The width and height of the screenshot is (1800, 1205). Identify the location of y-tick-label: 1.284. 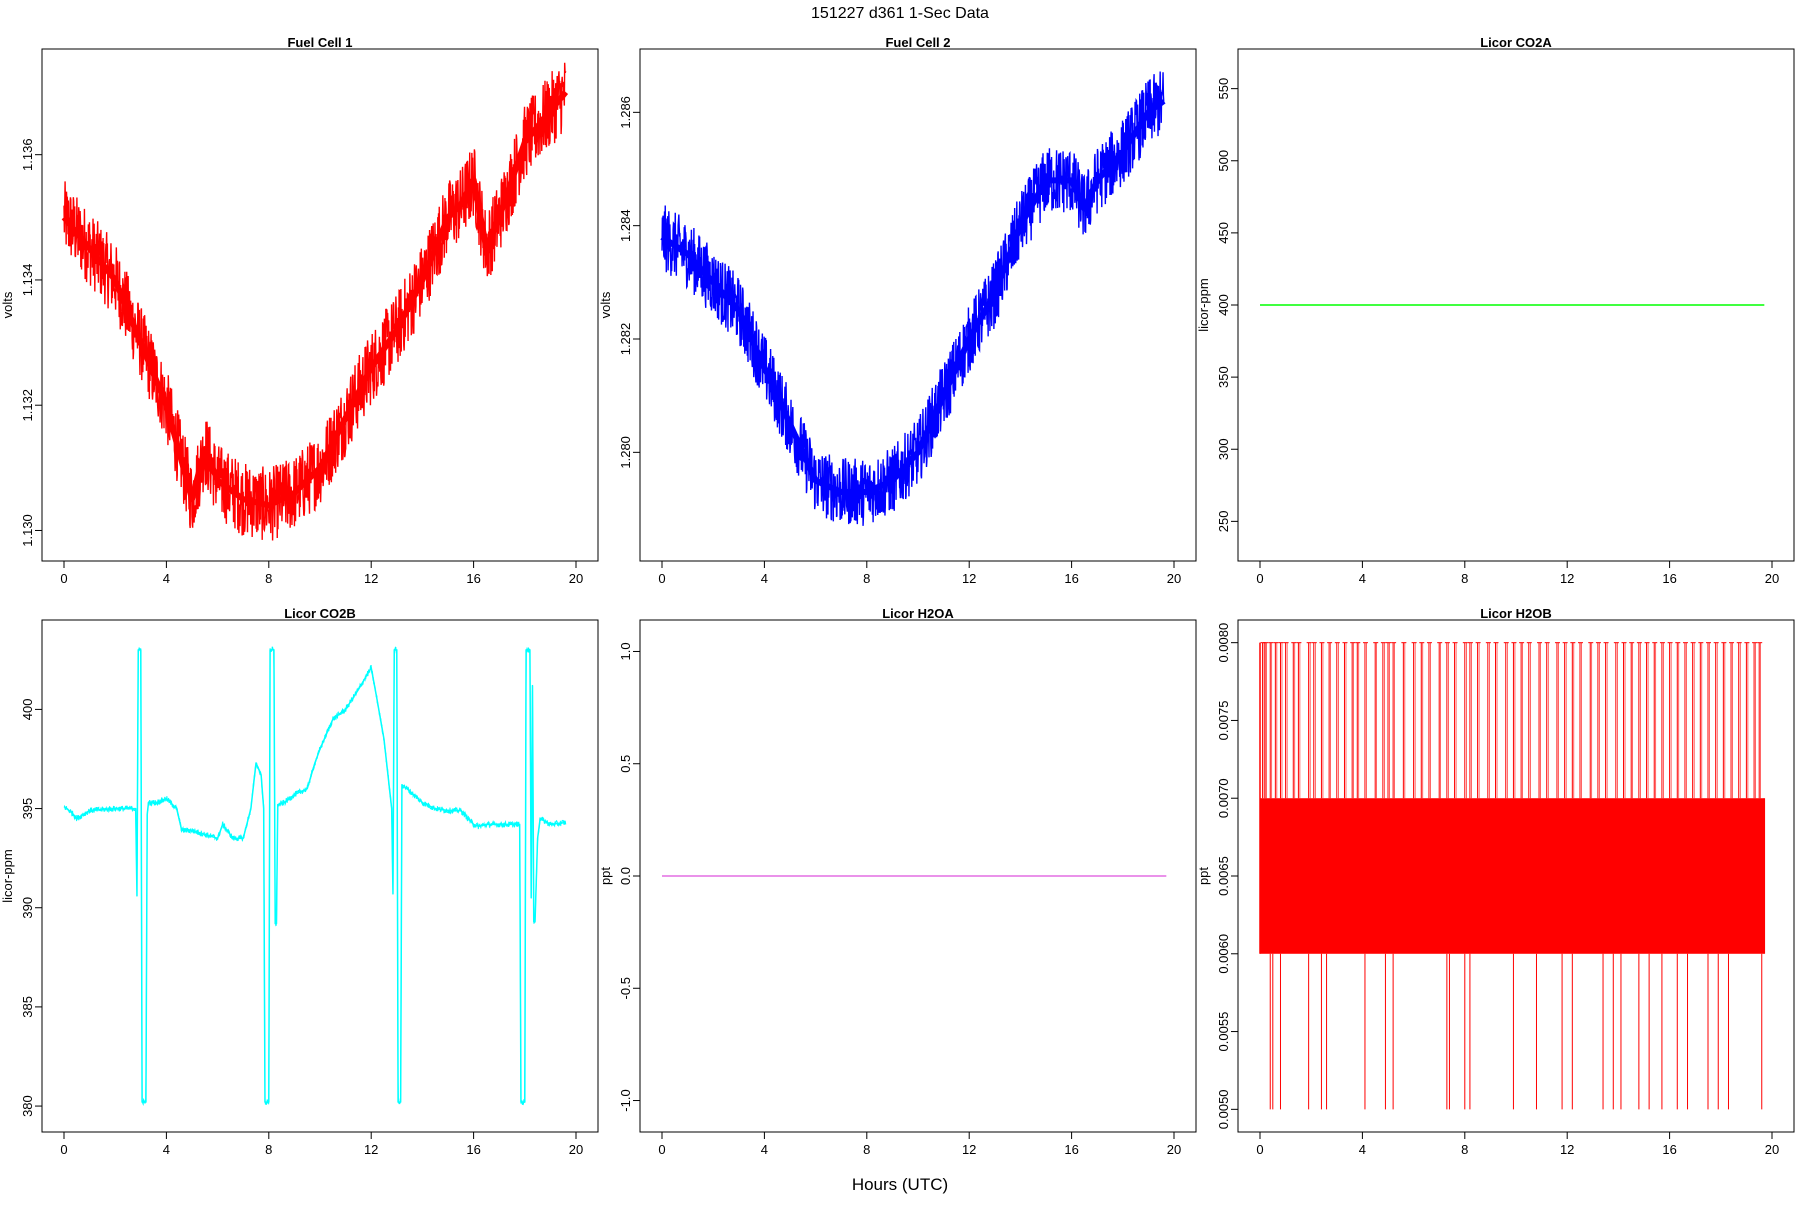
(625, 225).